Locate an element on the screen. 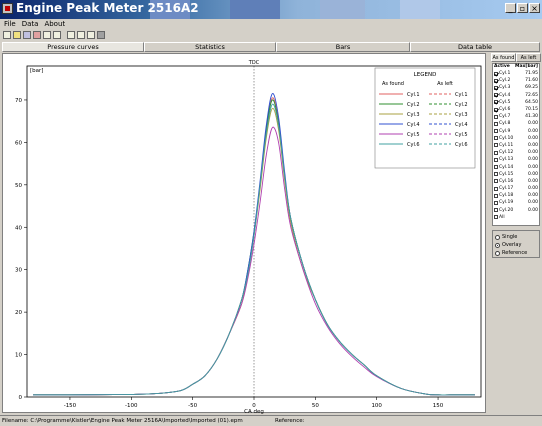 This screenshot has width=542, height=426. y-tick-label: 0 is located at coordinates (21, 398).